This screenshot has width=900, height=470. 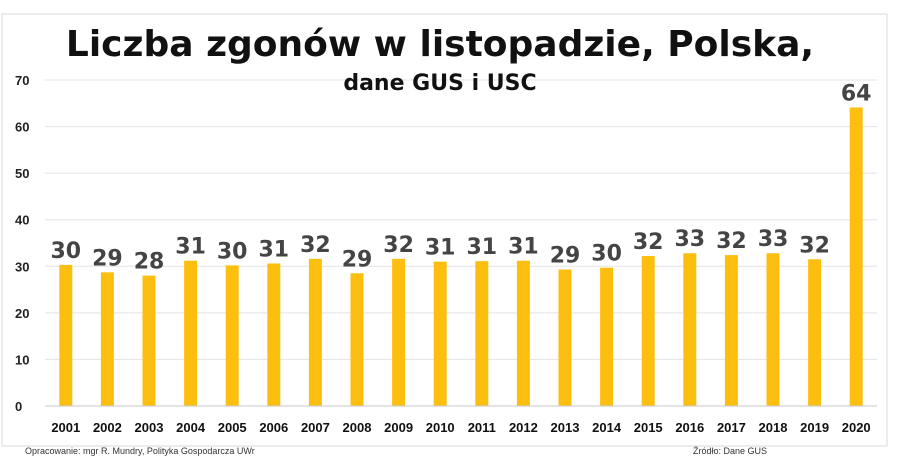 What do you see at coordinates (689, 427) in the screenshot?
I see `x-tick-label: 2016` at bounding box center [689, 427].